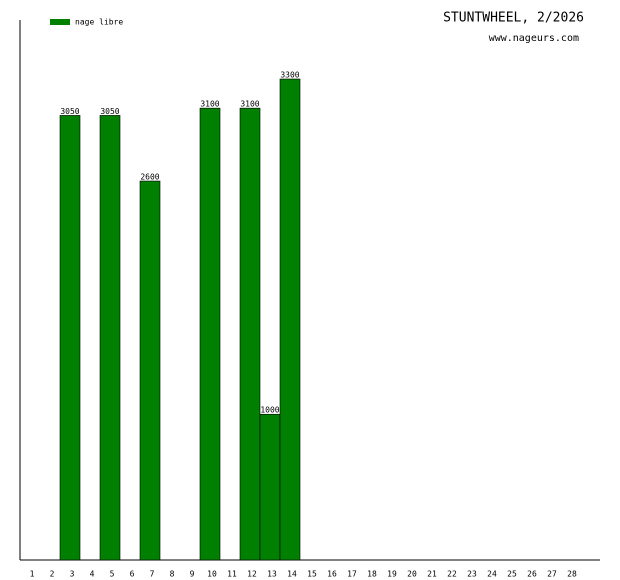  Describe the element at coordinates (312, 574) in the screenshot. I see `x-tick-label: 15` at that location.